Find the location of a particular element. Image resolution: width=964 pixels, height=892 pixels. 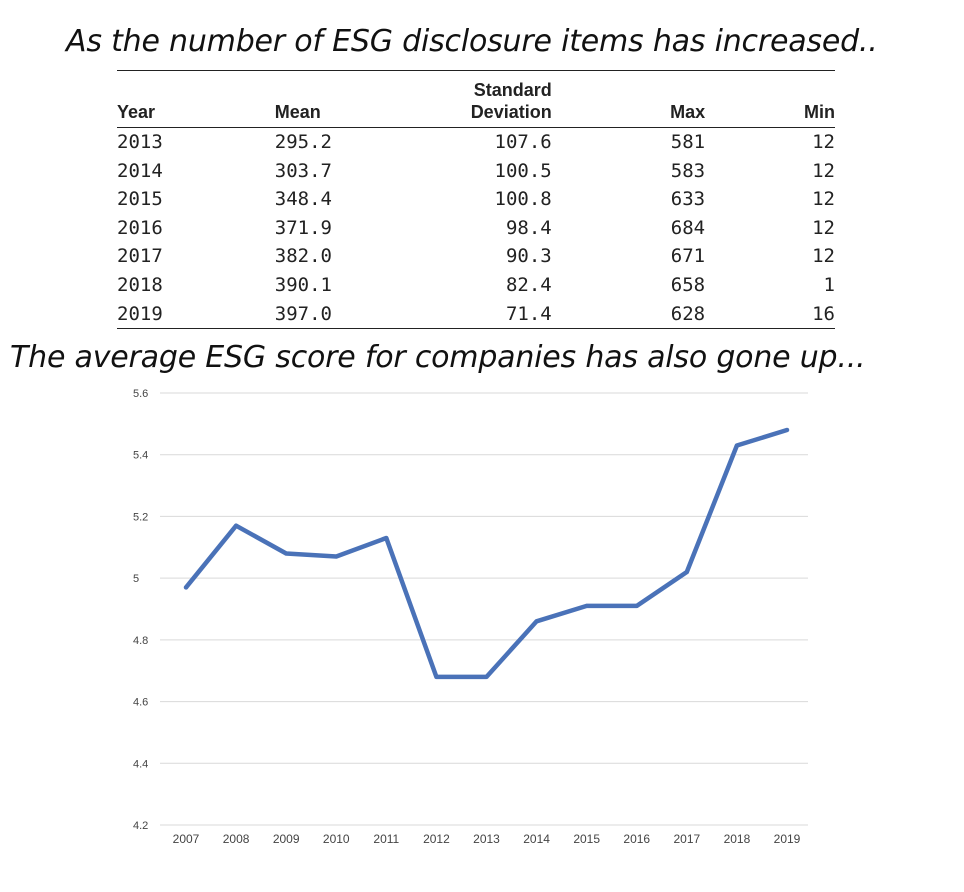

table-row: 2013 295.2 107.6 581 12 is located at coordinates (476, 142).